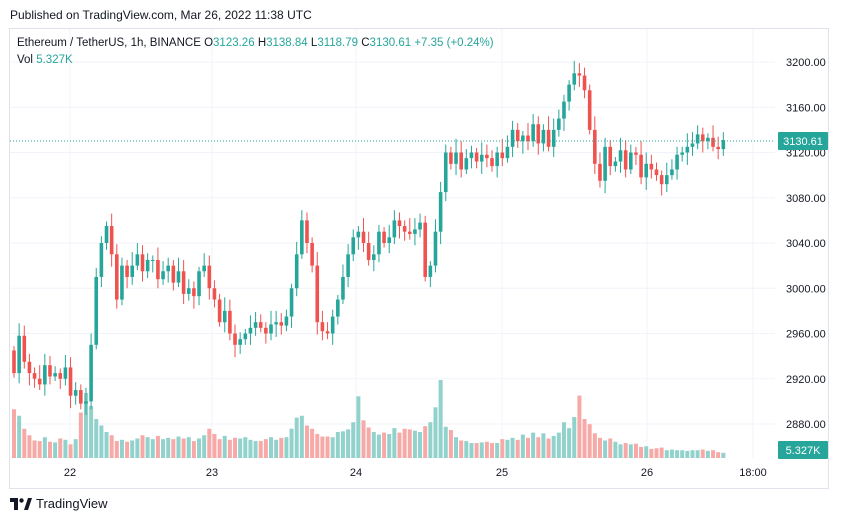 This screenshot has height=521, width=850. What do you see at coordinates (806, 108) in the screenshot?
I see `y-tick-label: 3160.00` at bounding box center [806, 108].